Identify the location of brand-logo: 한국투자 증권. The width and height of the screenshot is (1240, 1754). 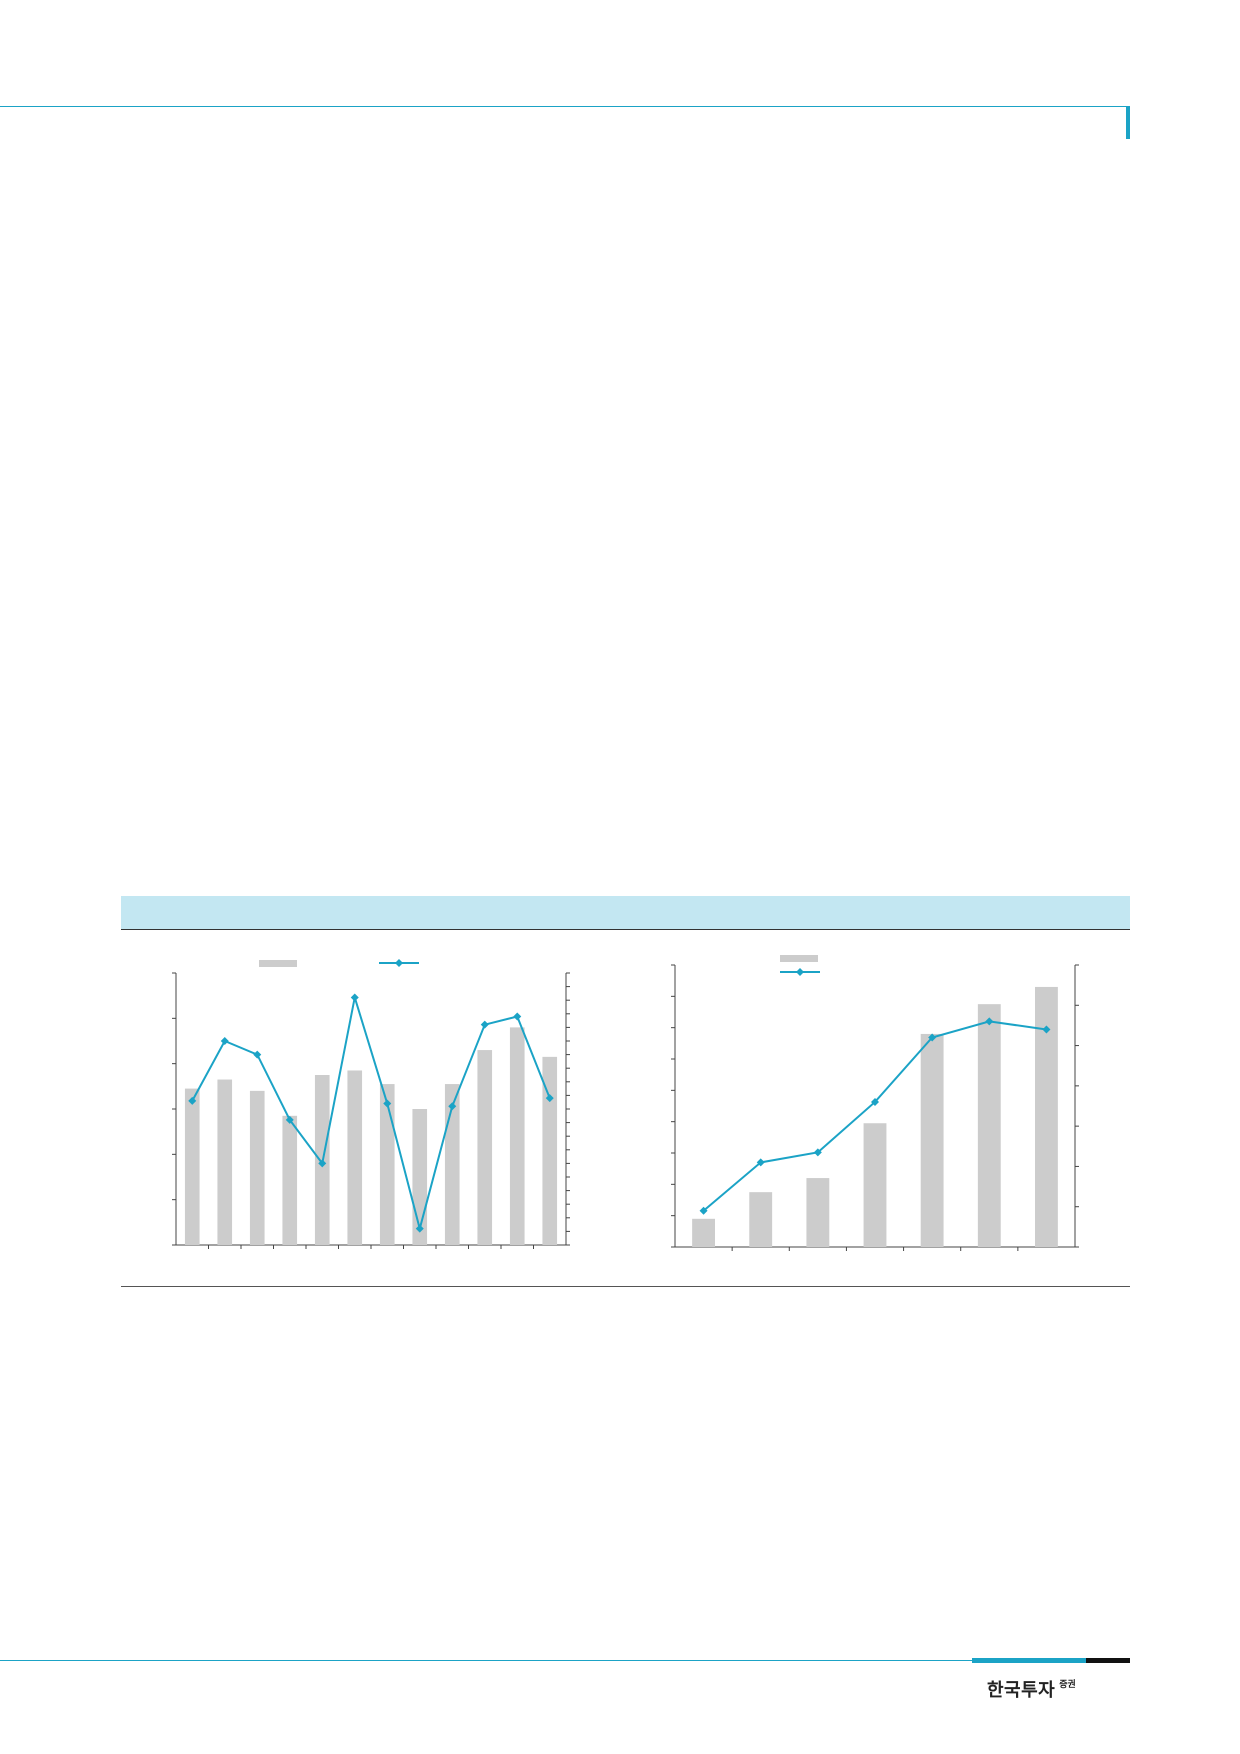
(1031, 1689).